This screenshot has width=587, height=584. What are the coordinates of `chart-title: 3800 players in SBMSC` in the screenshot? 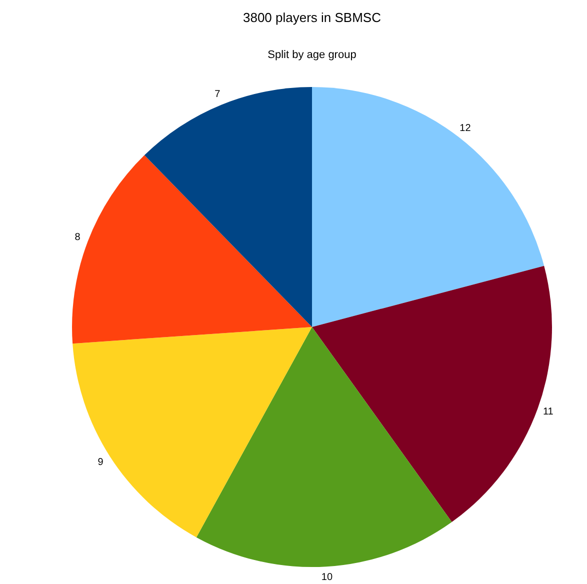 It's located at (312, 17).